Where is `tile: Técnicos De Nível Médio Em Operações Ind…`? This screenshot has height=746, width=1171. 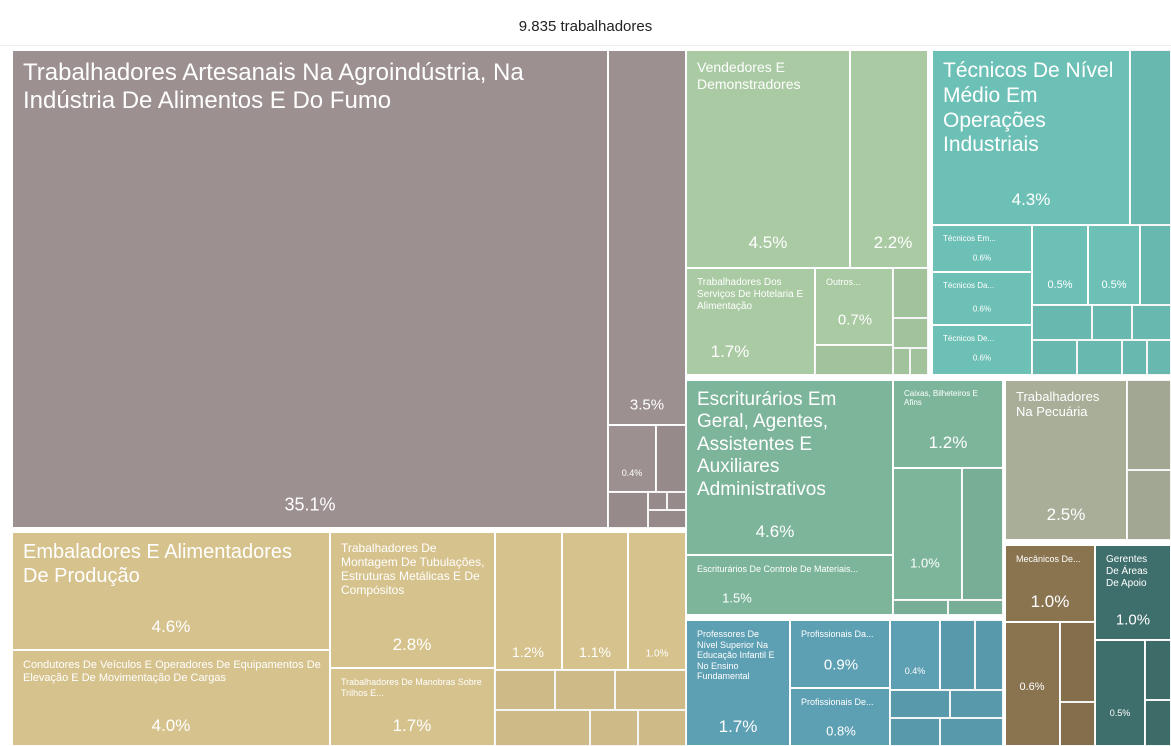 tile: Técnicos De Nível Médio Em Operações Ind… is located at coordinates (1031, 137).